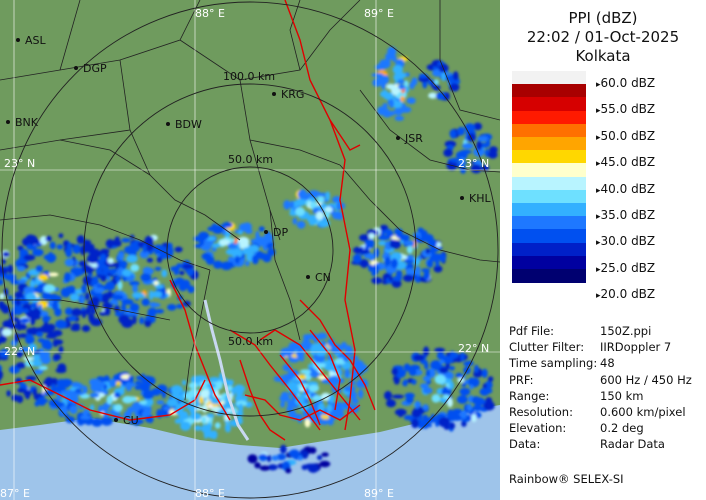  I want to click on station-dot-dp, so click(266, 232).